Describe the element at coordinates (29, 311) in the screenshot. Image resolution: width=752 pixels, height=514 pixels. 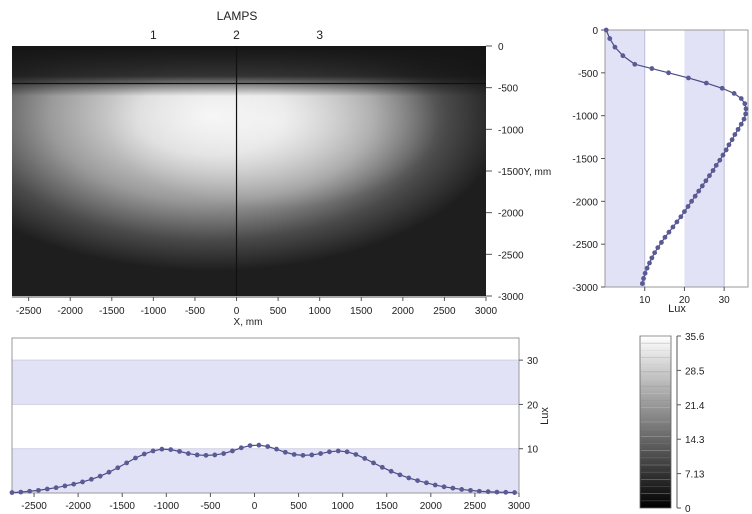
I see `heatmap-x-tick-label: -2500` at that location.